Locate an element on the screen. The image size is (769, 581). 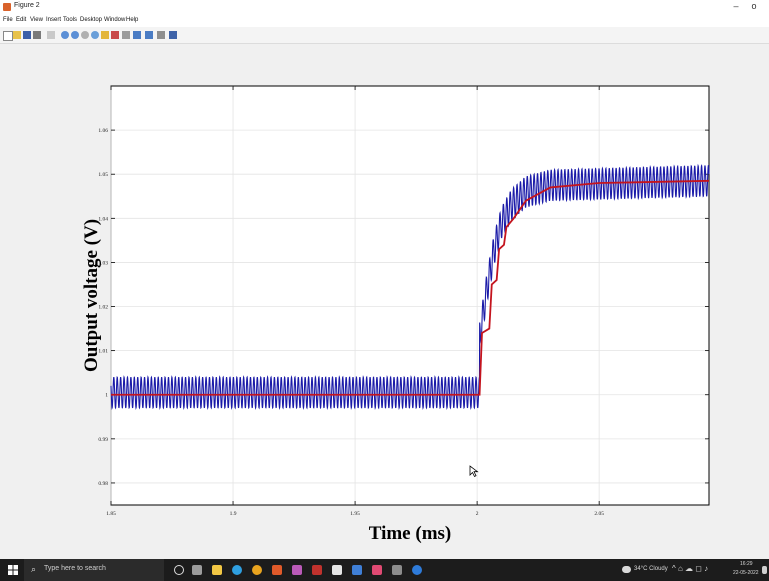
taskbar-search-box: ⌕ Type here to search is located at coordinates (94, 570).